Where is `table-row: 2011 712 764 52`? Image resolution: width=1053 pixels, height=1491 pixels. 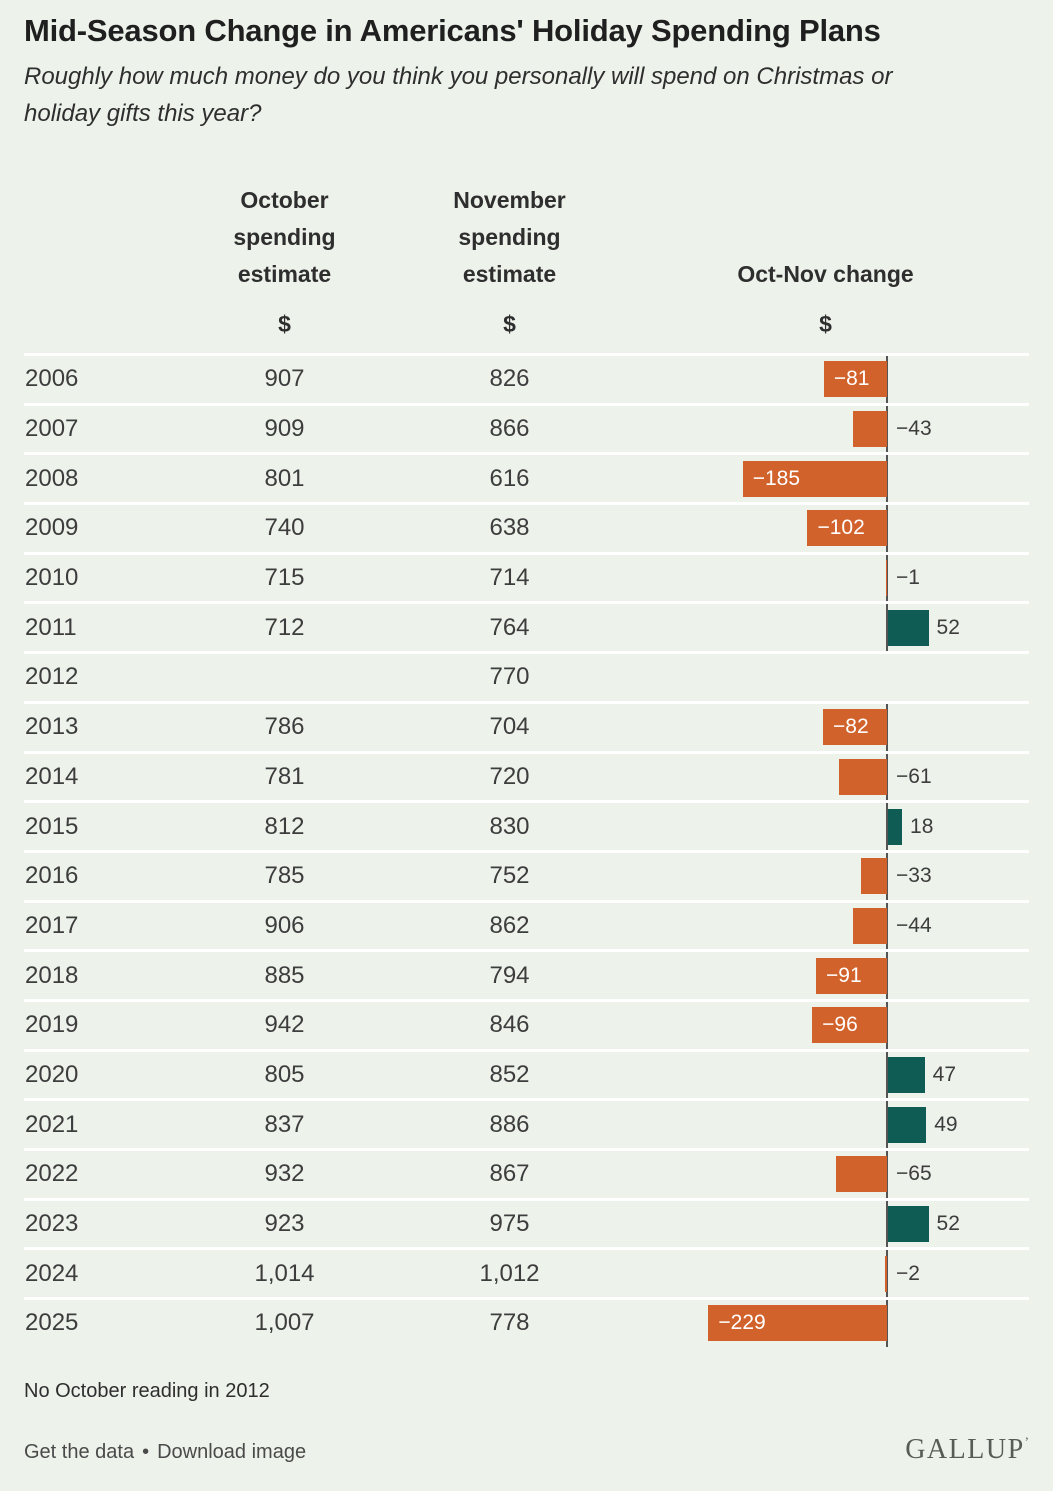
table-row: 2011 712 764 52 is located at coordinates (526, 626).